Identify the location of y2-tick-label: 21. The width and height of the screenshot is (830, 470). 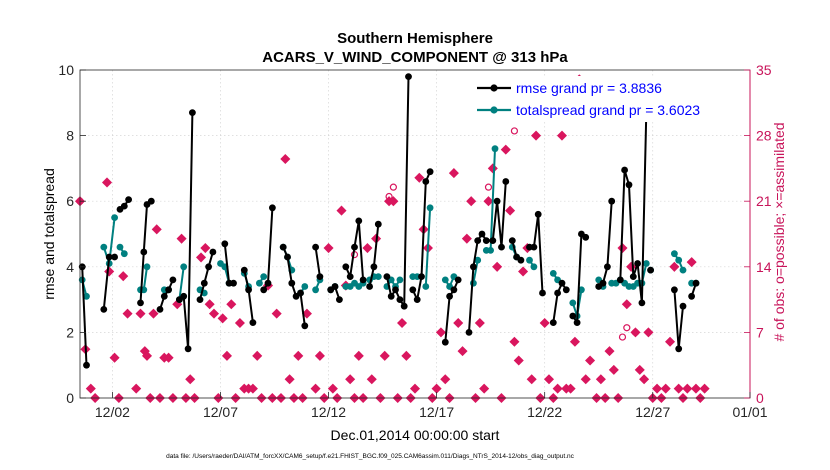
(764, 201).